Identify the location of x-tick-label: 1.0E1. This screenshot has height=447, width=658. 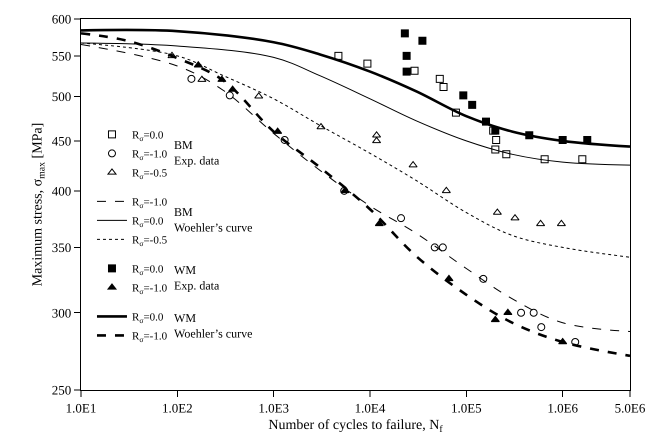
(81, 408).